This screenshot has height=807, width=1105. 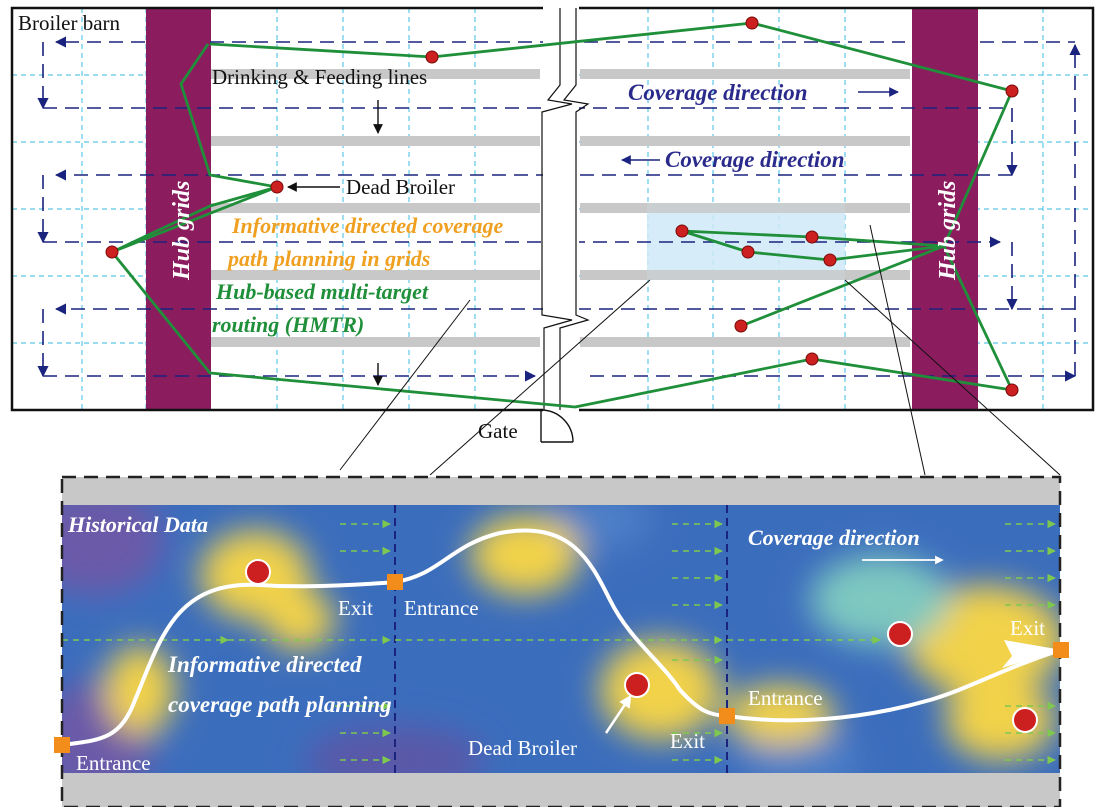 What do you see at coordinates (718, 92) in the screenshot?
I see `coverage-direction-label-1: Coverage direction` at bounding box center [718, 92].